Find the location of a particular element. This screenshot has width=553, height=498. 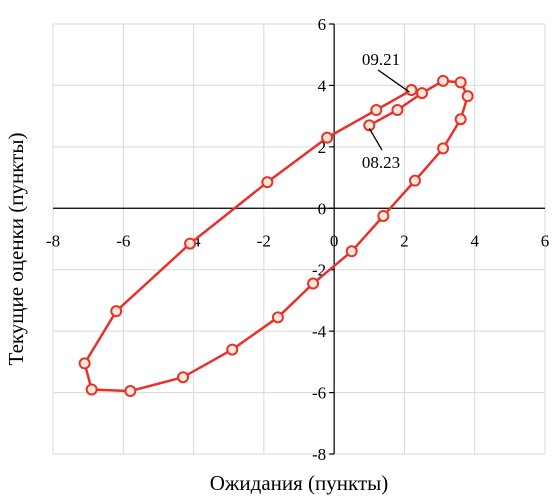

y-tick-label: -6 is located at coordinates (319, 393).